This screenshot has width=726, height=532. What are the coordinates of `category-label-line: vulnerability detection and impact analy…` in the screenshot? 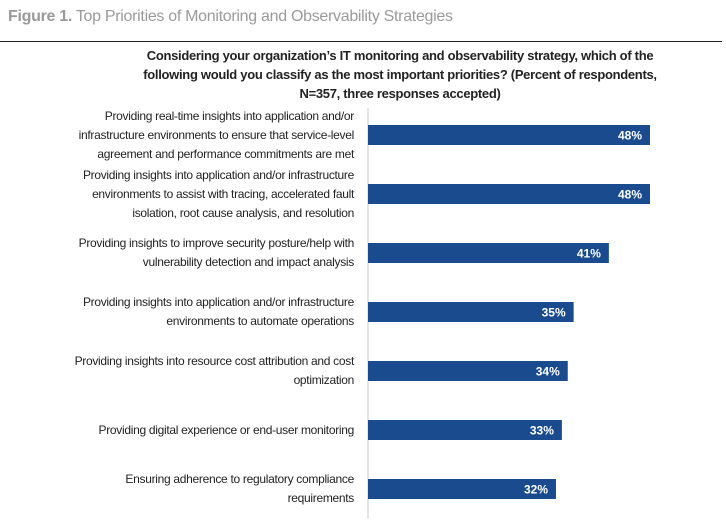 It's located at (248, 262).